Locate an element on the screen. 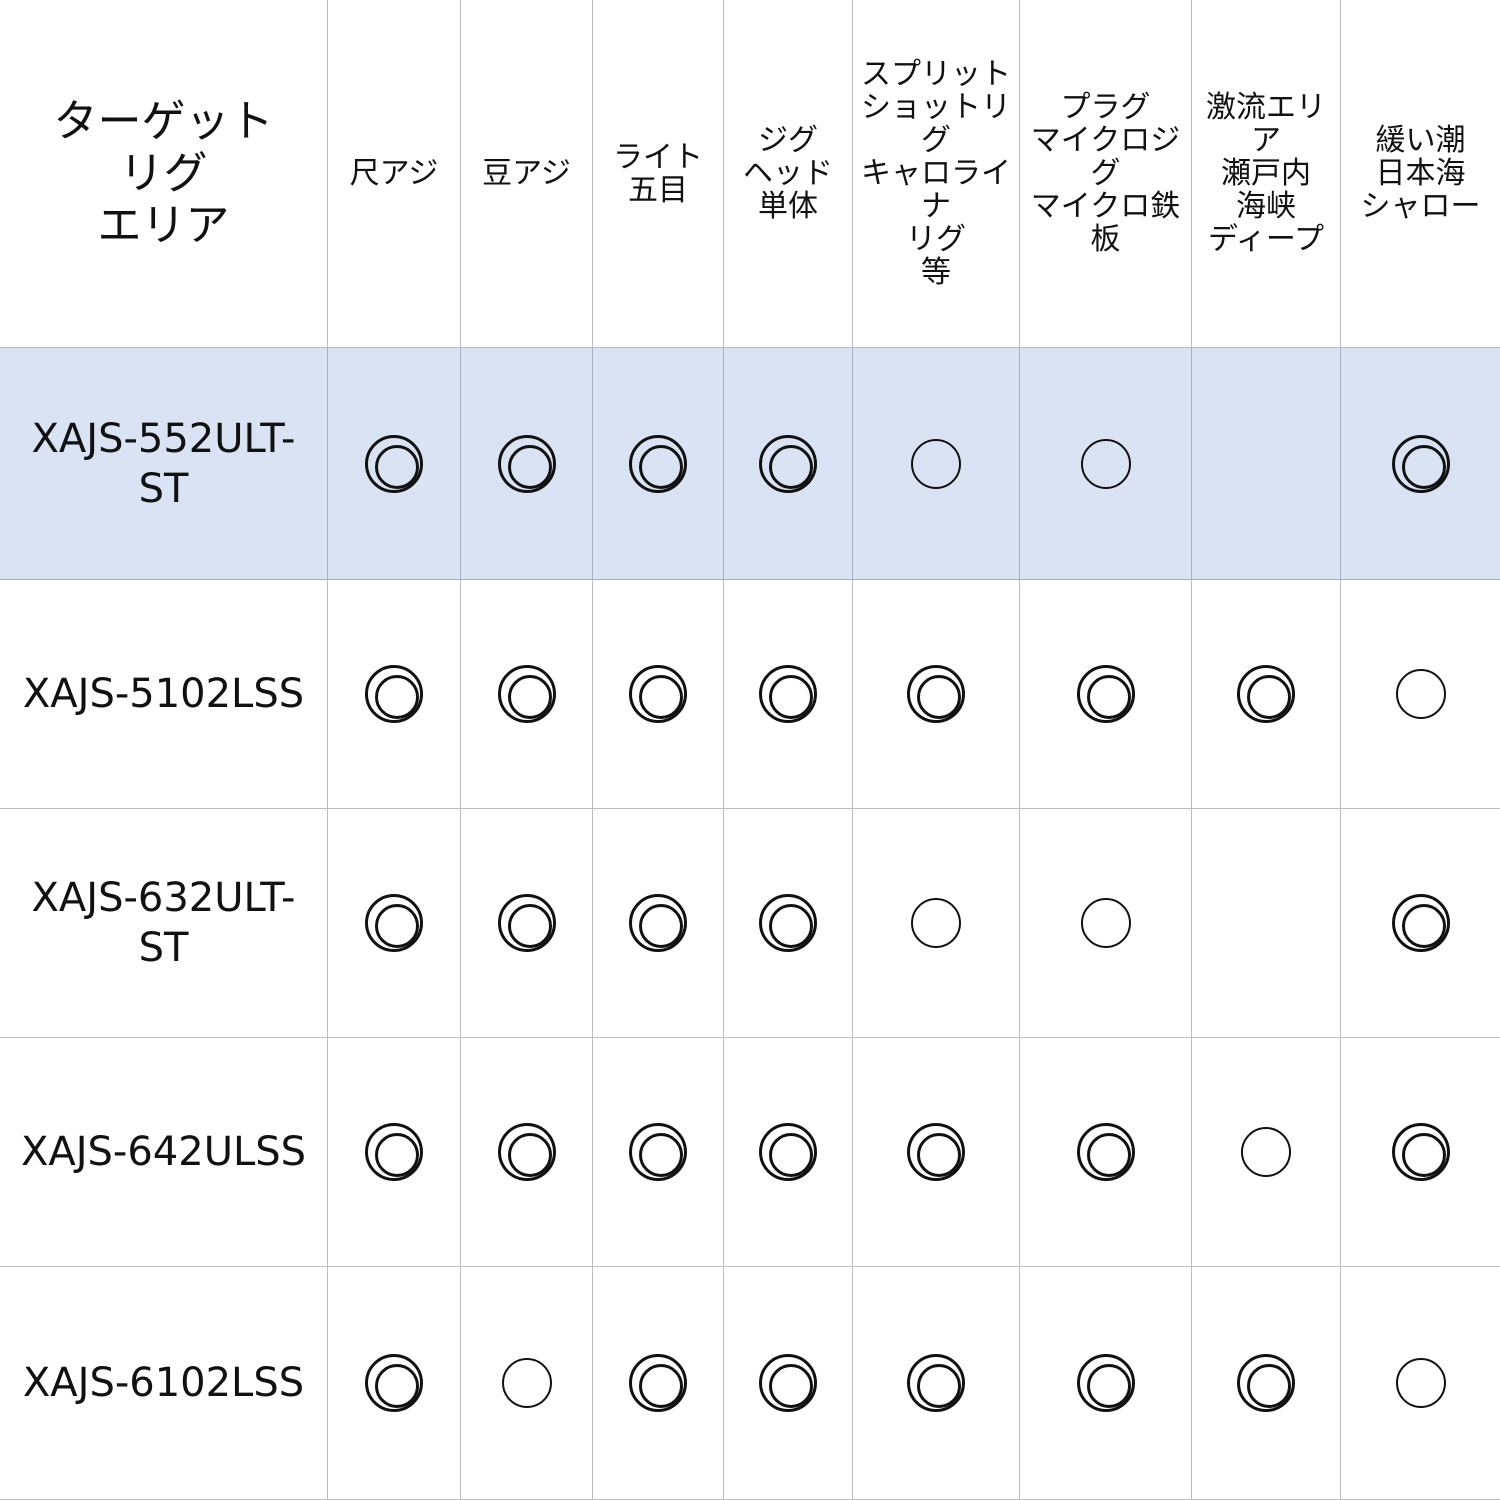  model-name: XAJS-5102LSS is located at coordinates (164, 694).